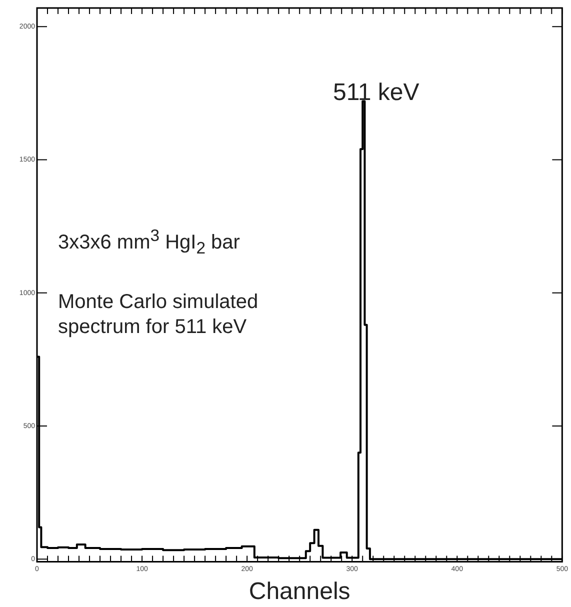 The image size is (571, 607). What do you see at coordinates (159, 315) in the screenshot?
I see `annotation: Monte Carlo simulated spectrum for 511 keV` at bounding box center [159, 315].